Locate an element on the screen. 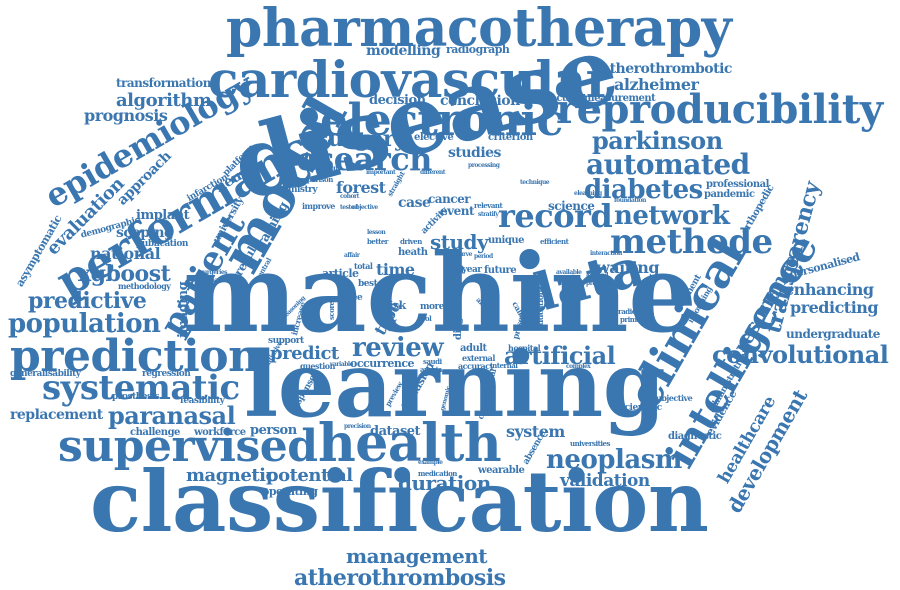  word-publication: publication is located at coordinates (162, 244).